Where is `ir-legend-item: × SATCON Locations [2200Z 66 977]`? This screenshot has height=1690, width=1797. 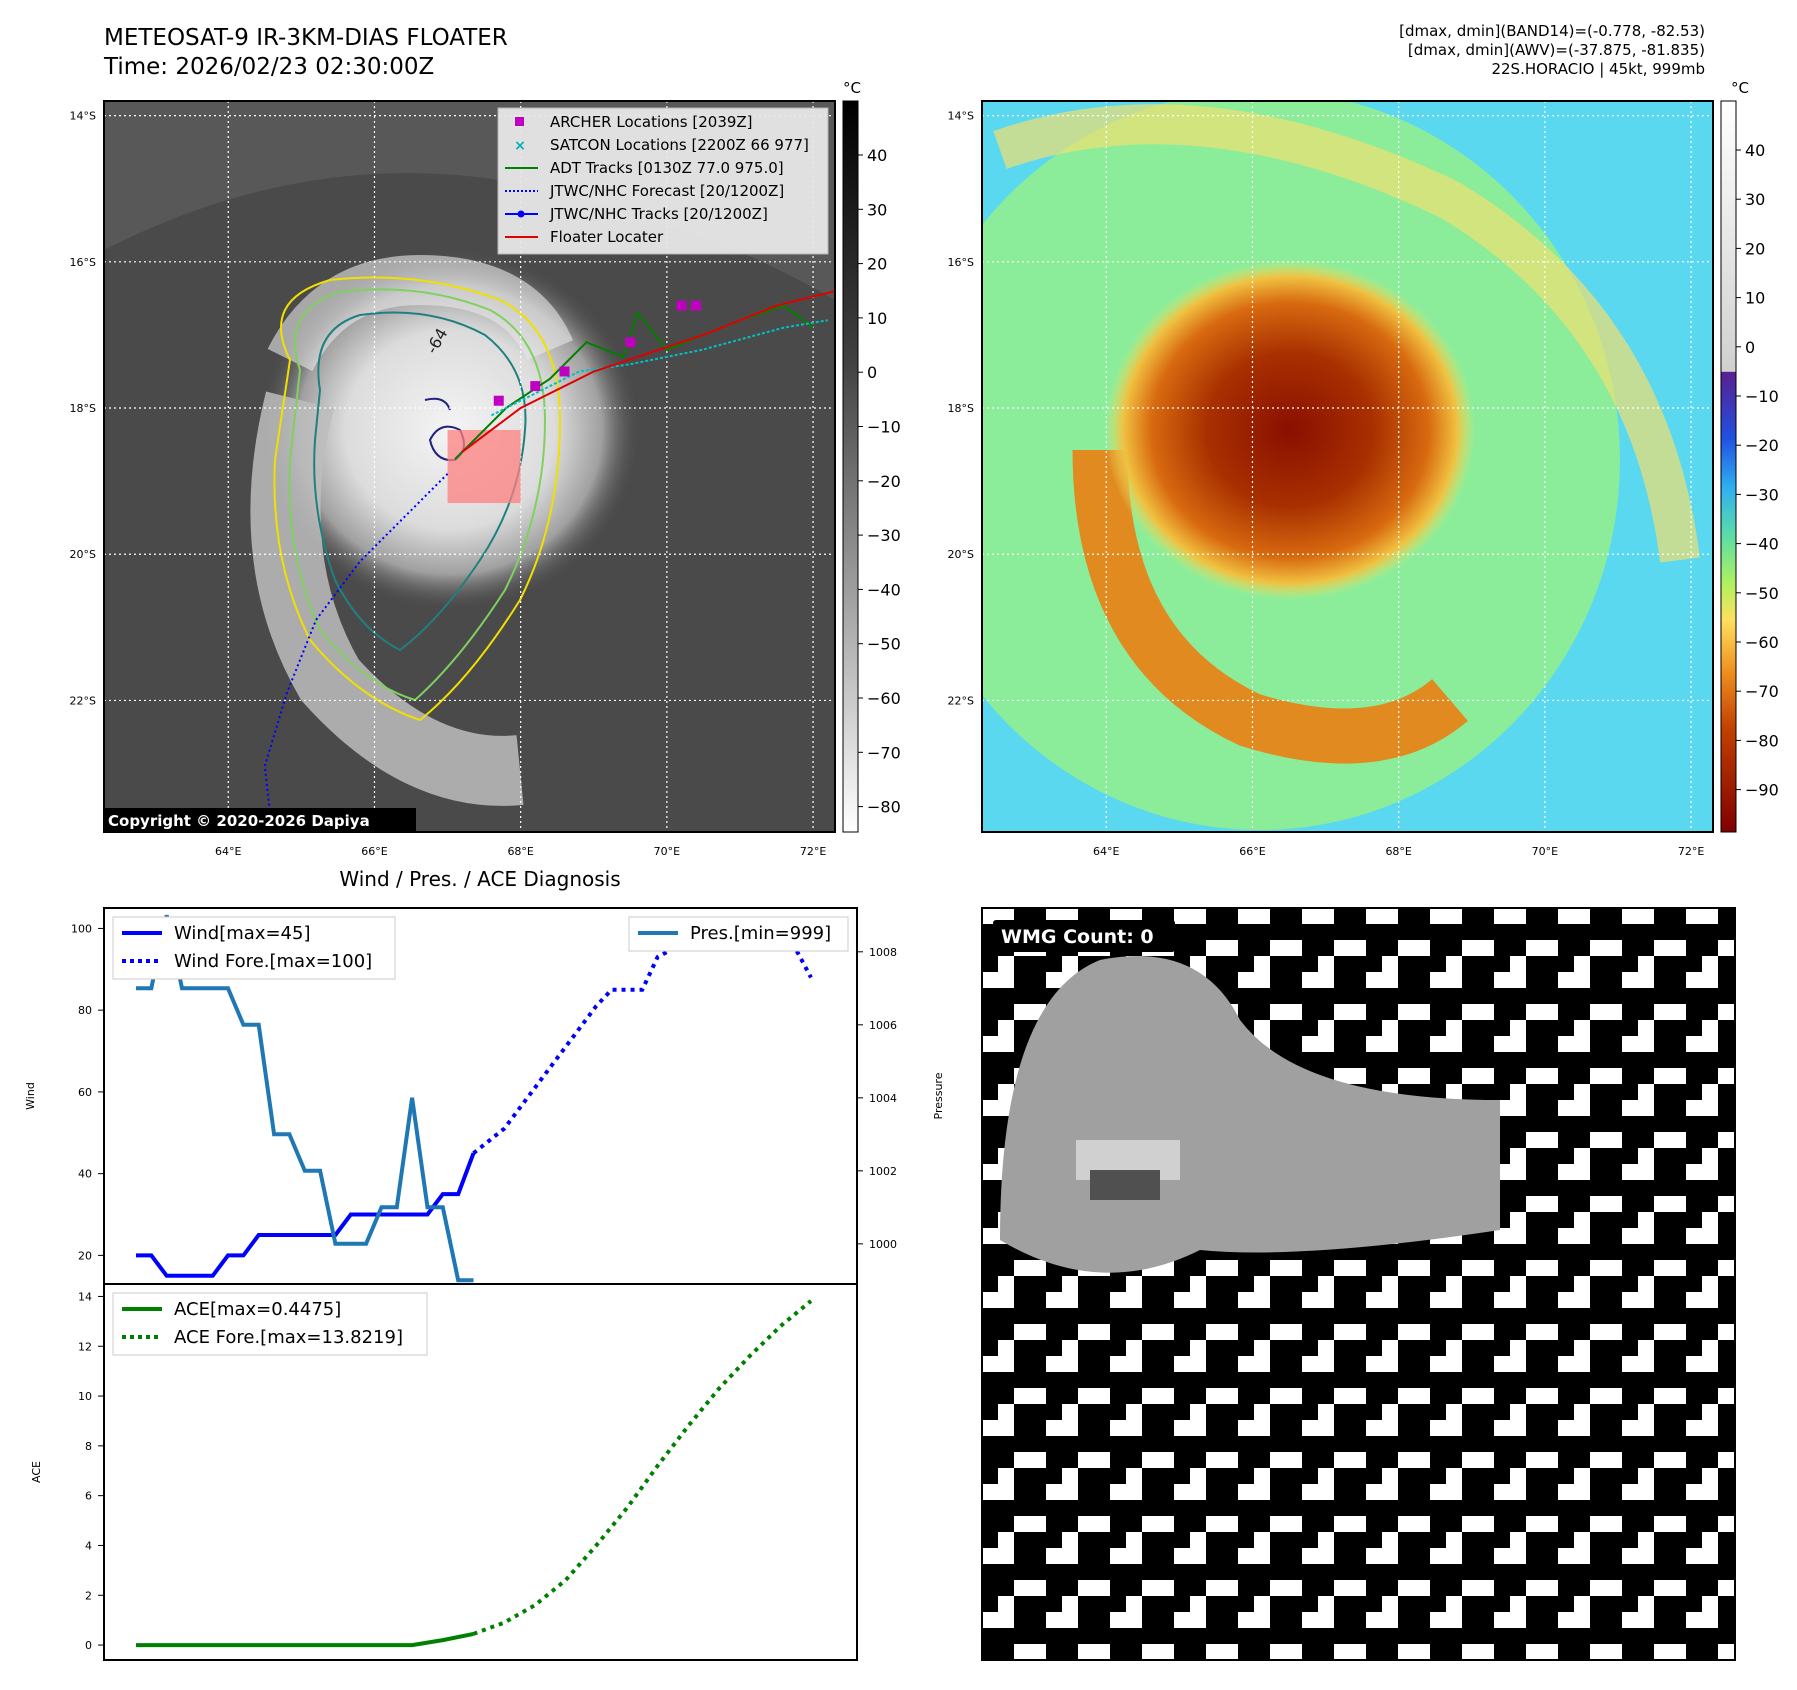
ir-legend-item: × SATCON Locations [2200Z 66 977] is located at coordinates (661, 145).